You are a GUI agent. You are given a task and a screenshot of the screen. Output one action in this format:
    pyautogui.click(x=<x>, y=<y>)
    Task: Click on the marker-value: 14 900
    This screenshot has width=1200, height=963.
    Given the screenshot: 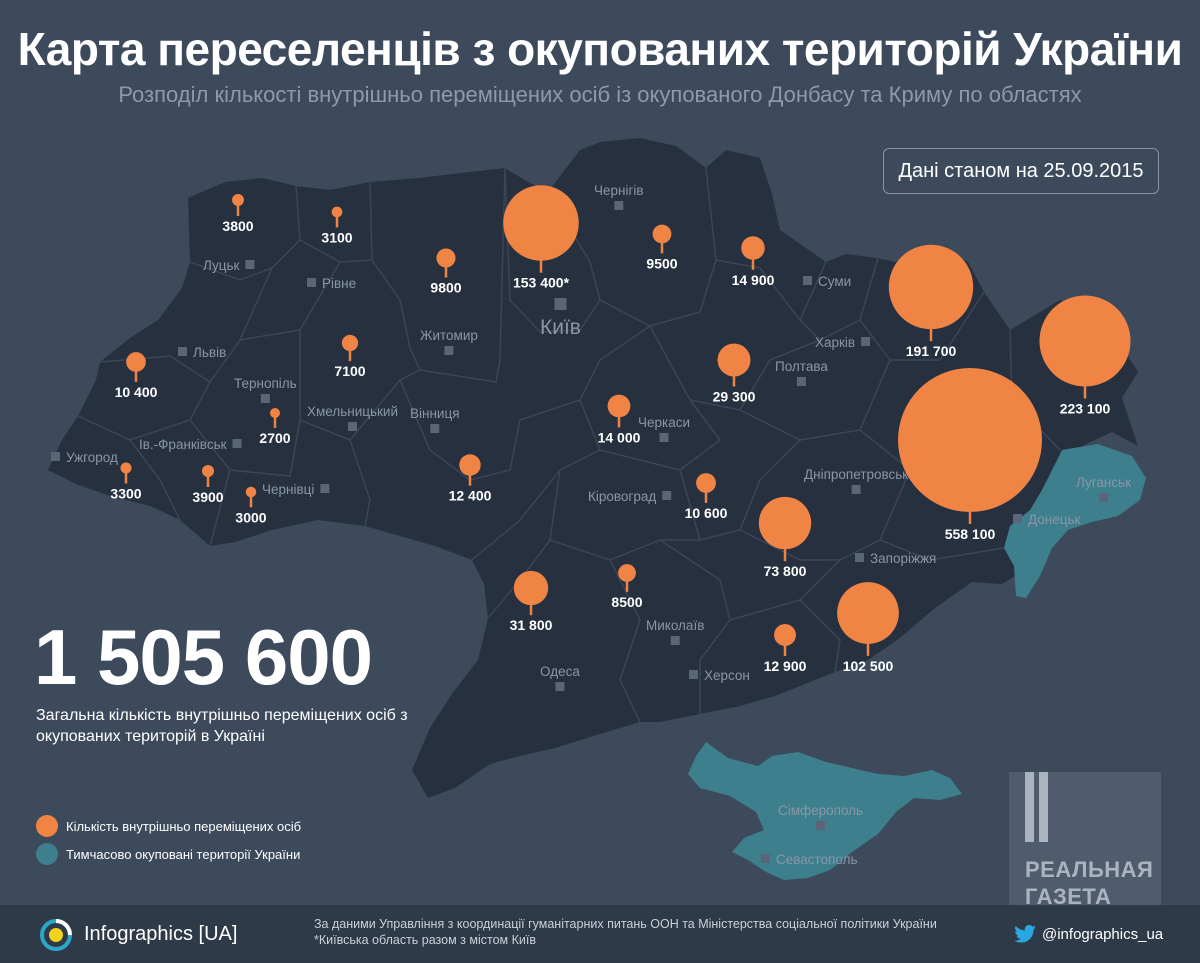 What is the action you would take?
    pyautogui.click(x=753, y=280)
    